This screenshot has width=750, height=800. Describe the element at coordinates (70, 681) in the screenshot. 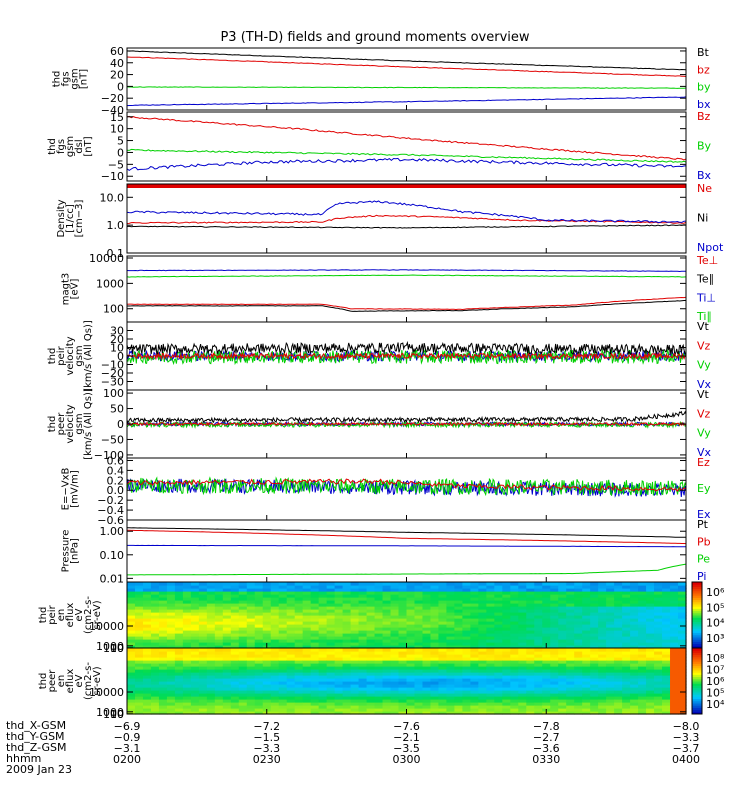

I see `y-axis-label-line: eflux` at that location.